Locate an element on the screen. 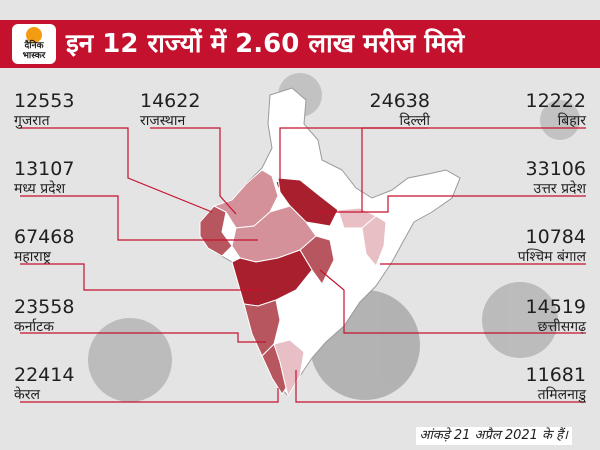 This screenshot has height=450, width=600. label-tamilnadu: 11681 तमिलनाडु is located at coordinates (556, 384).